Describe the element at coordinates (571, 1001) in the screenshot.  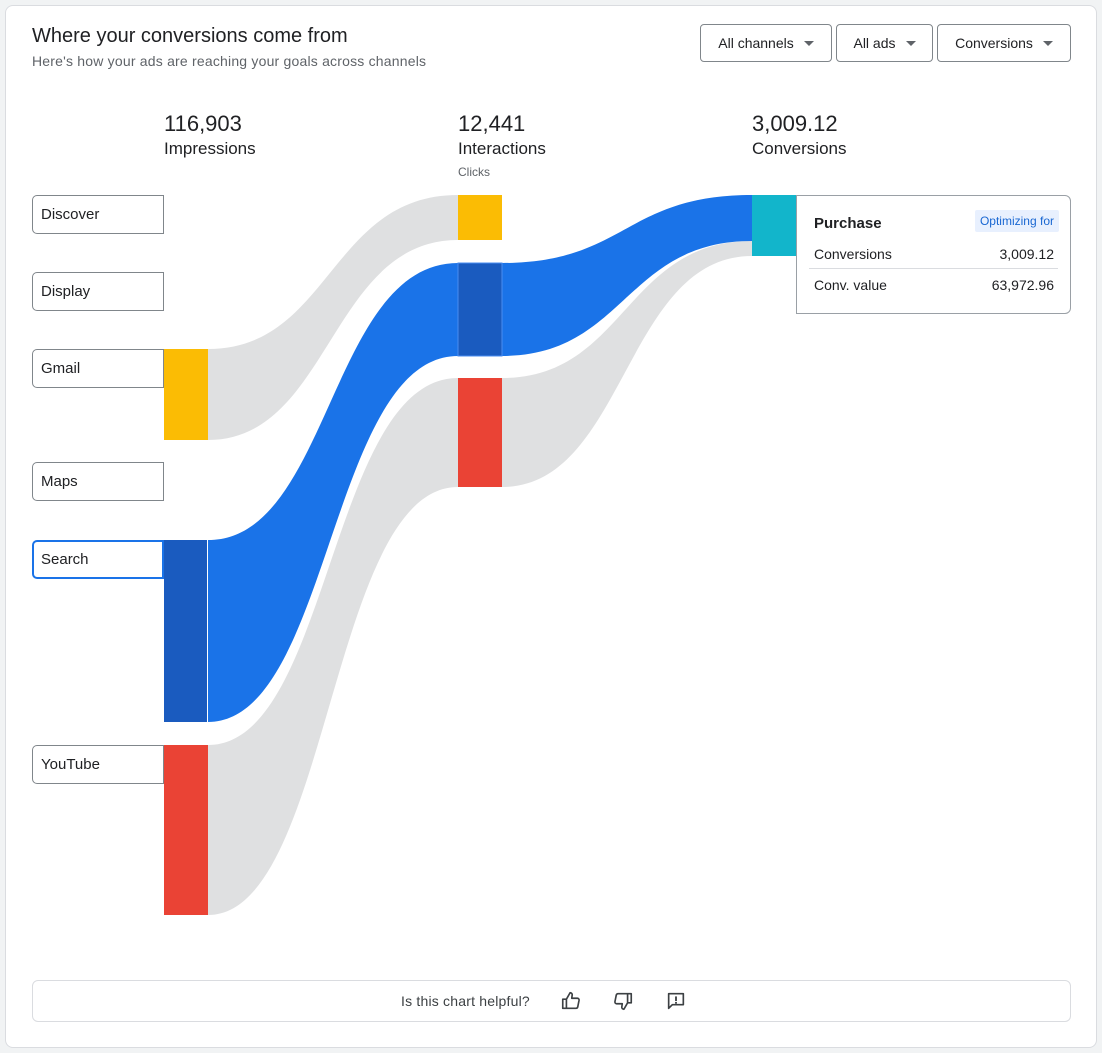
I see `thumbs-up-icon` at that location.